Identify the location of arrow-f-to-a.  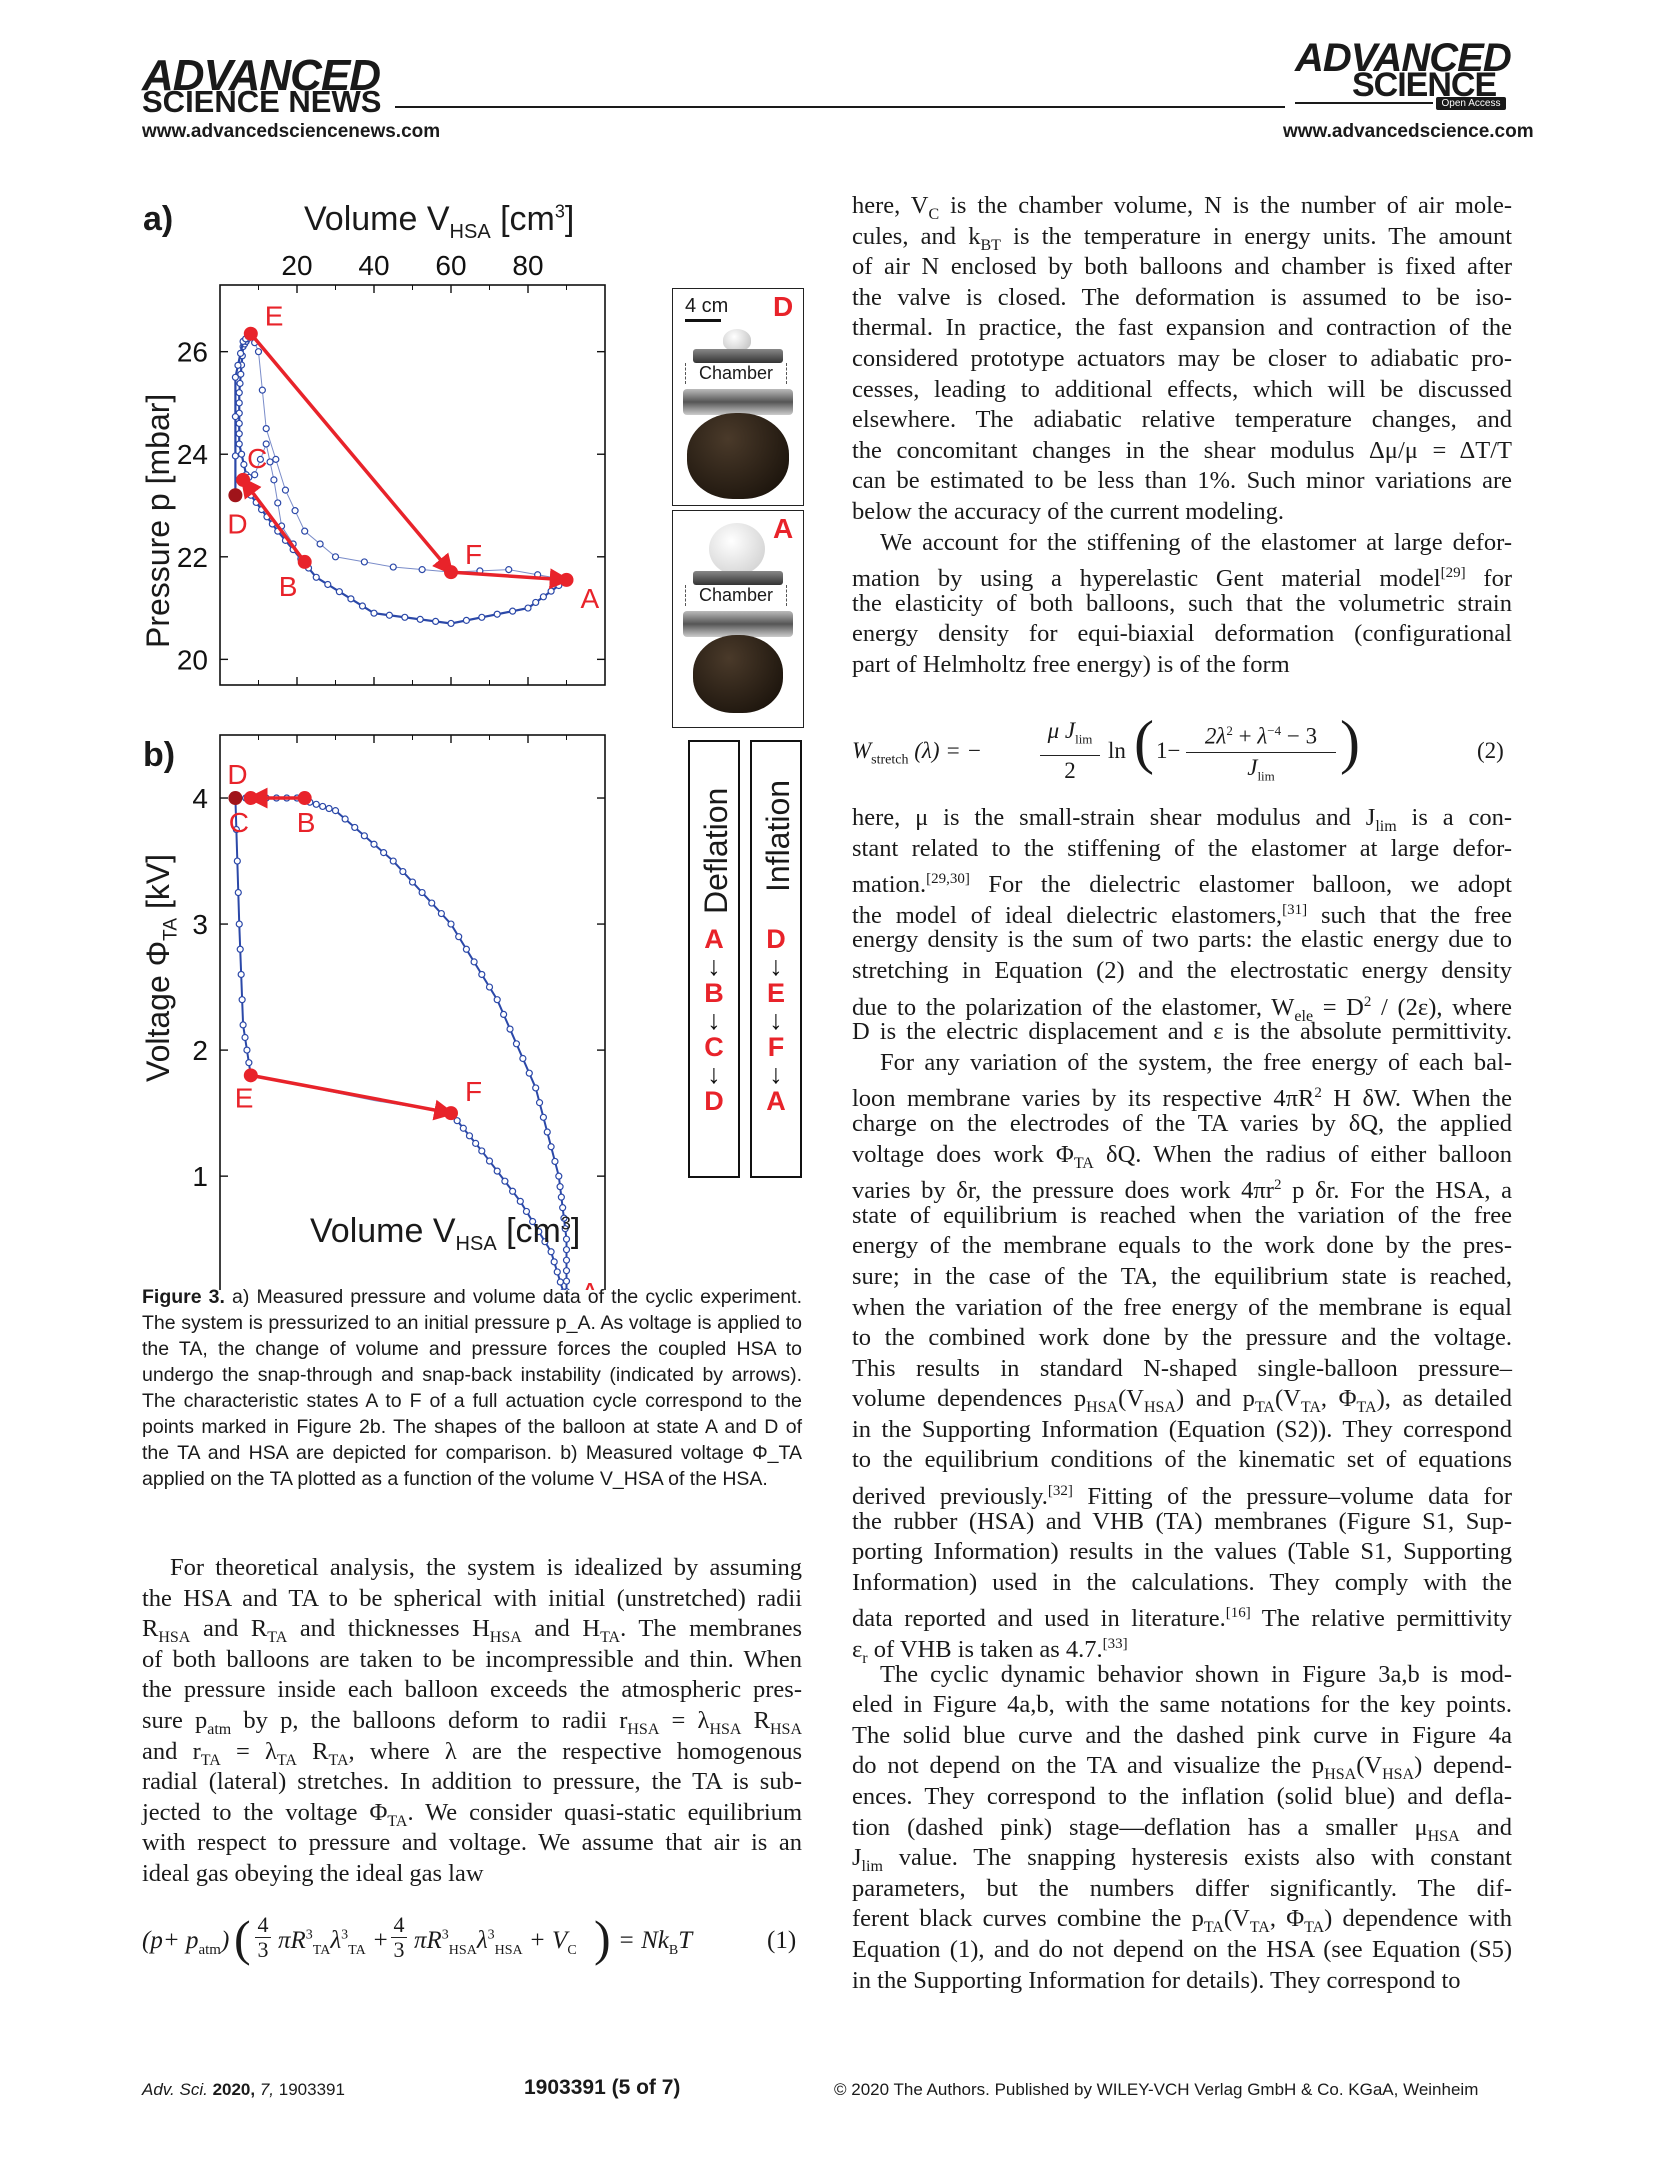
(510, 579).